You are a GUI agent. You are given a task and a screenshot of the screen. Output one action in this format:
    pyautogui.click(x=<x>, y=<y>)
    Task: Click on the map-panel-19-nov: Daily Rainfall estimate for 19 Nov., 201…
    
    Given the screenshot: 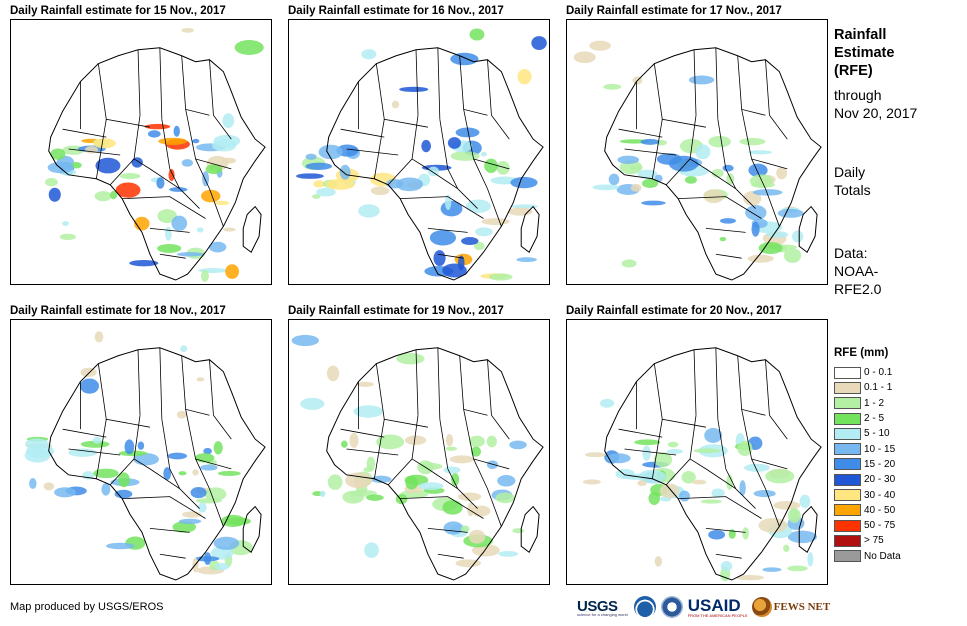 What is the action you would take?
    pyautogui.click(x=419, y=444)
    